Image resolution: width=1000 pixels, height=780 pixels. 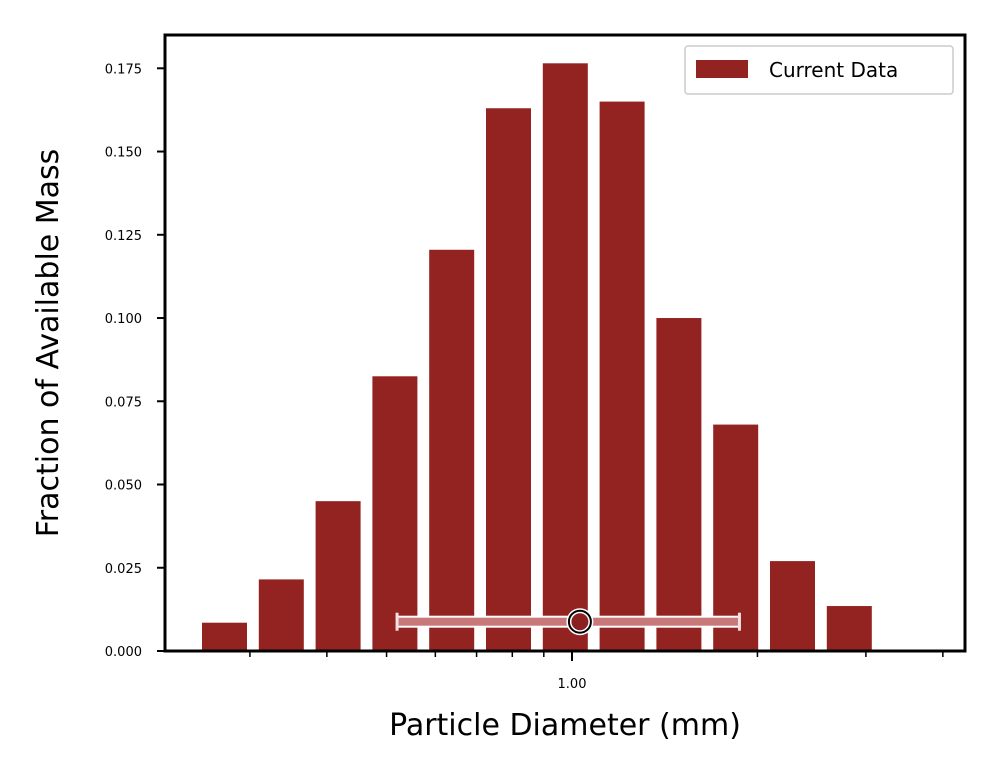 I want to click on legend: Current Data, so click(x=819, y=70).